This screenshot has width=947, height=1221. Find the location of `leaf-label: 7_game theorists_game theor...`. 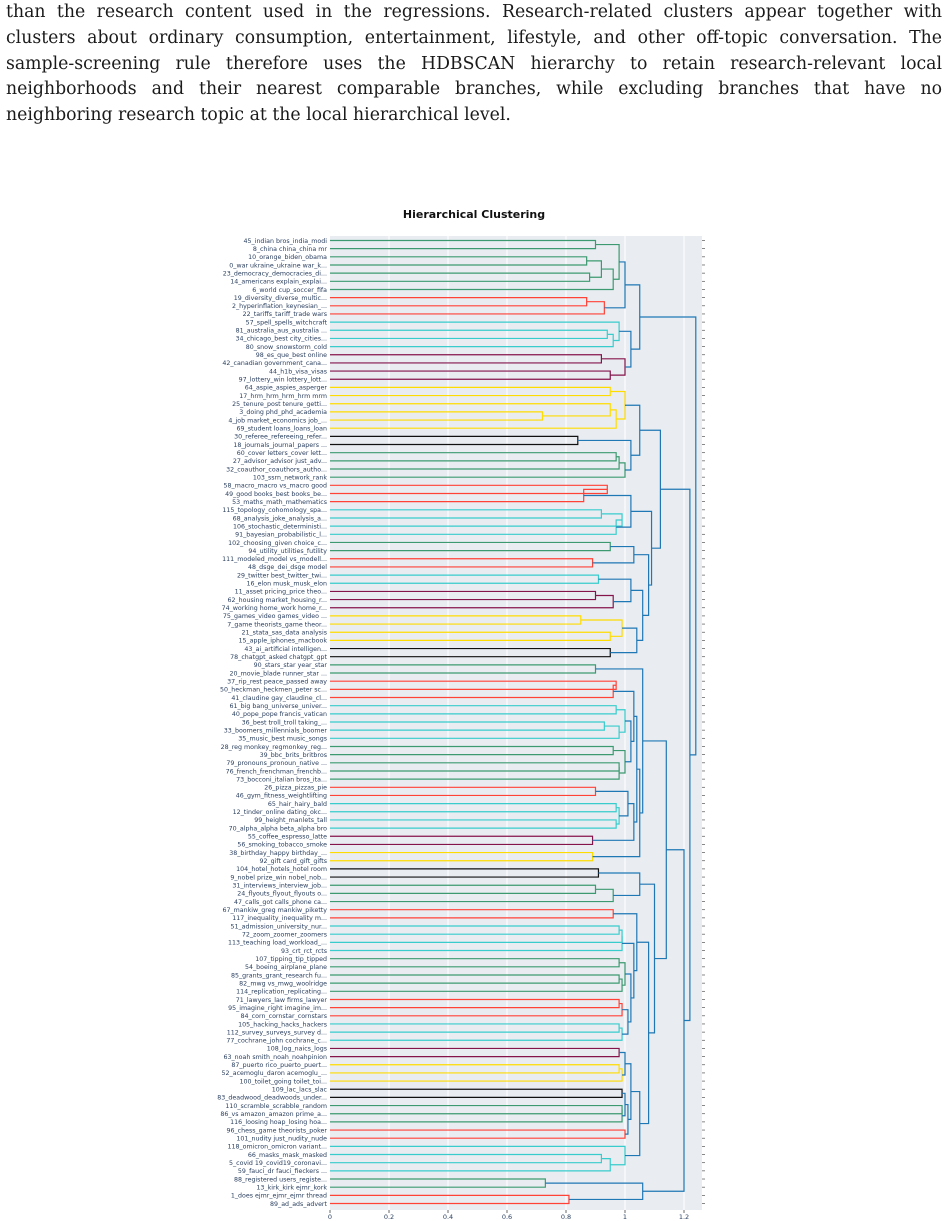

leaf-label: 7_game theorists_game theor... is located at coordinates (277, 624).